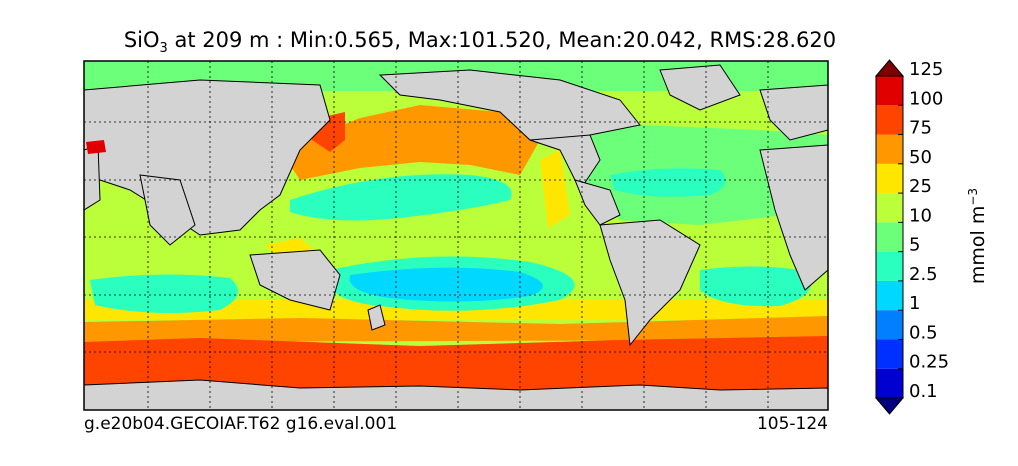  What do you see at coordinates (446, 284) in the screenshot?
I see `south-pacific-gyre-core` at bounding box center [446, 284].